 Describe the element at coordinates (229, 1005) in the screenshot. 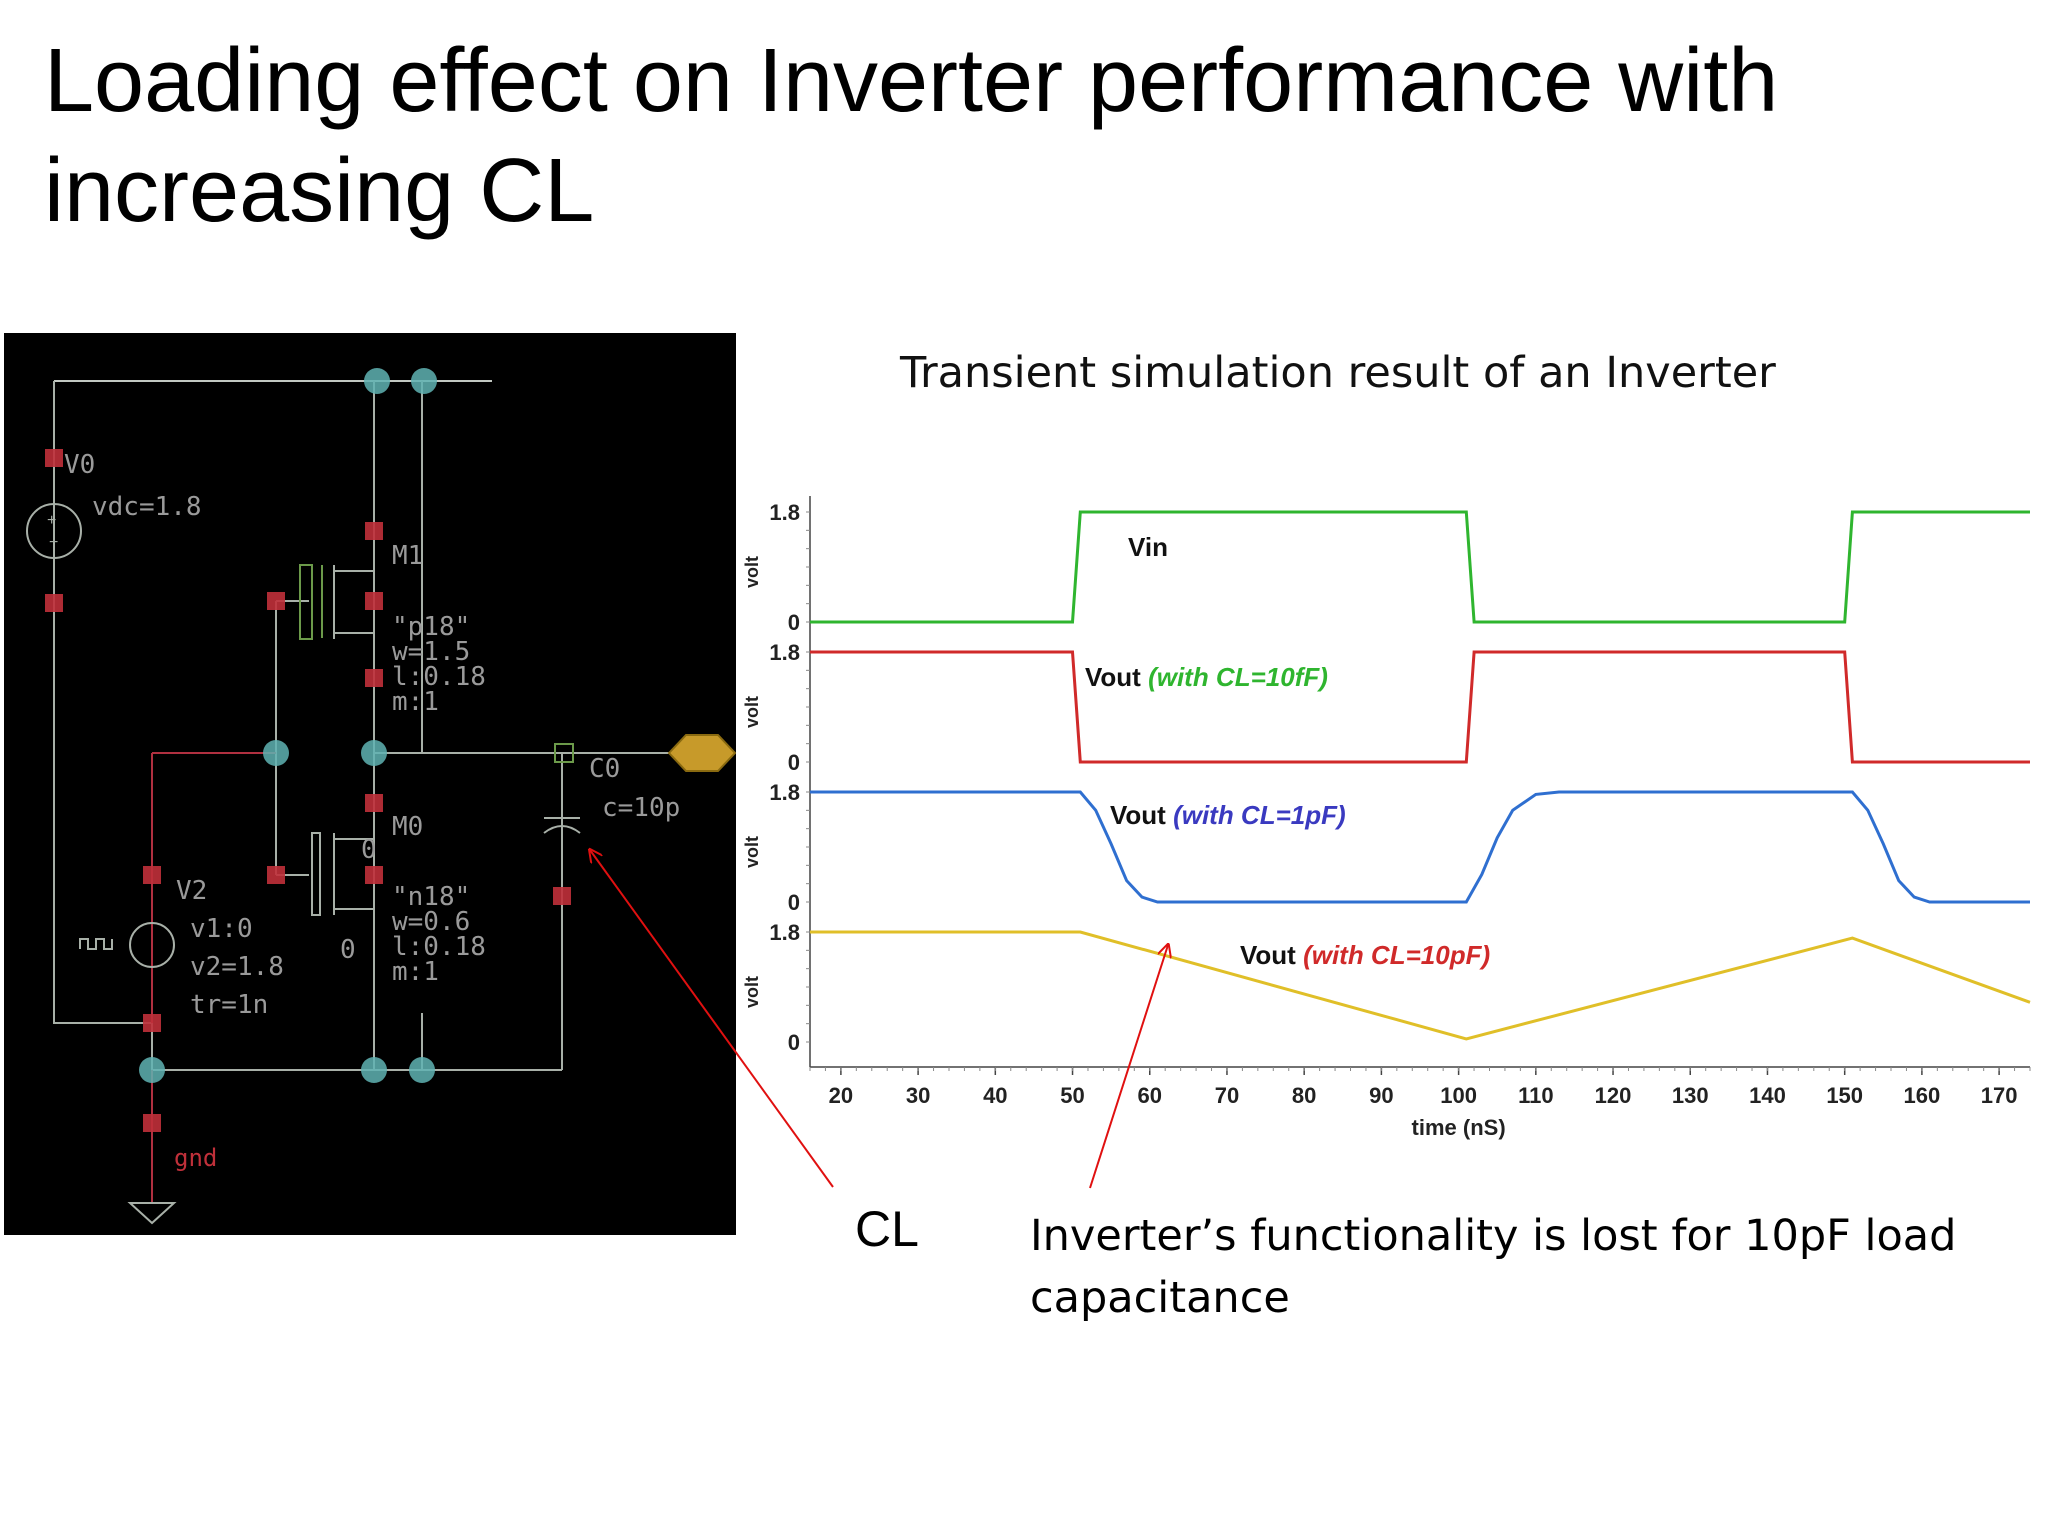

I see `v2-tr: tr=1n` at that location.